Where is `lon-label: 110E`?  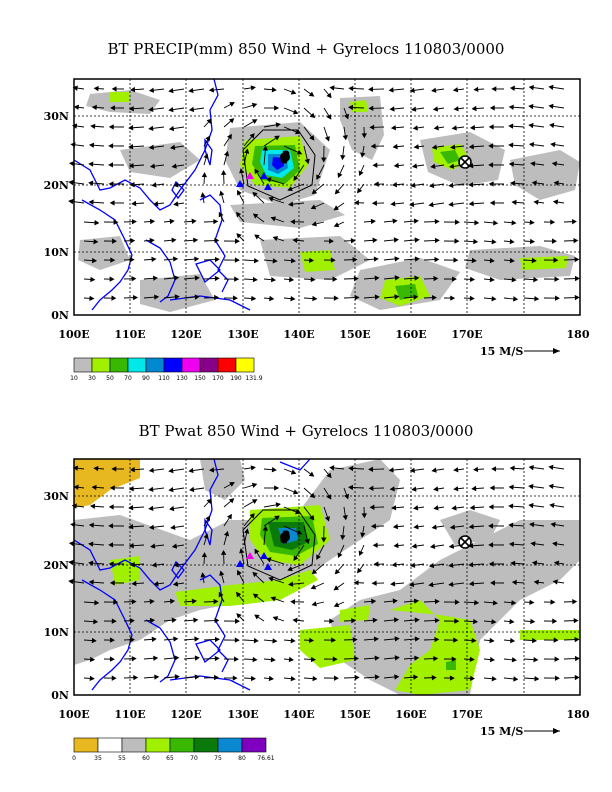 lon-label: 110E is located at coordinates (129, 334).